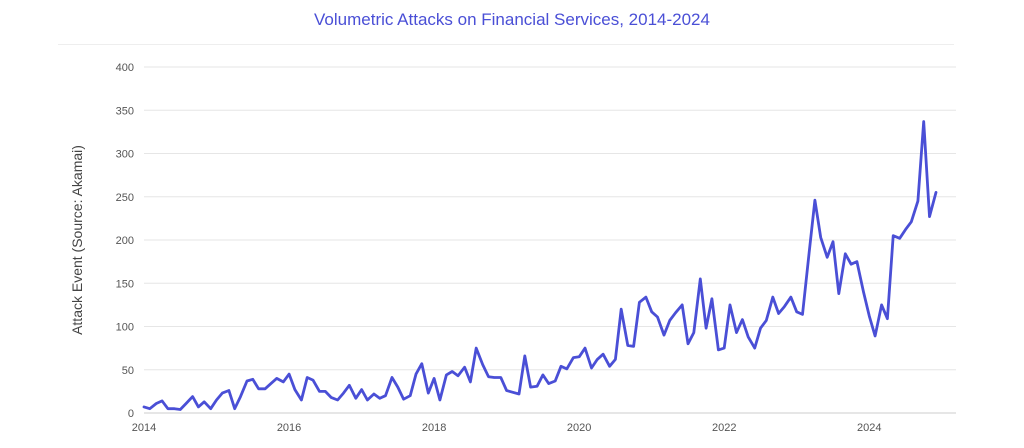 The height and width of the screenshot is (448, 1024). I want to click on y-axis-label: Attack Event (Source: Akamai), so click(77, 240).